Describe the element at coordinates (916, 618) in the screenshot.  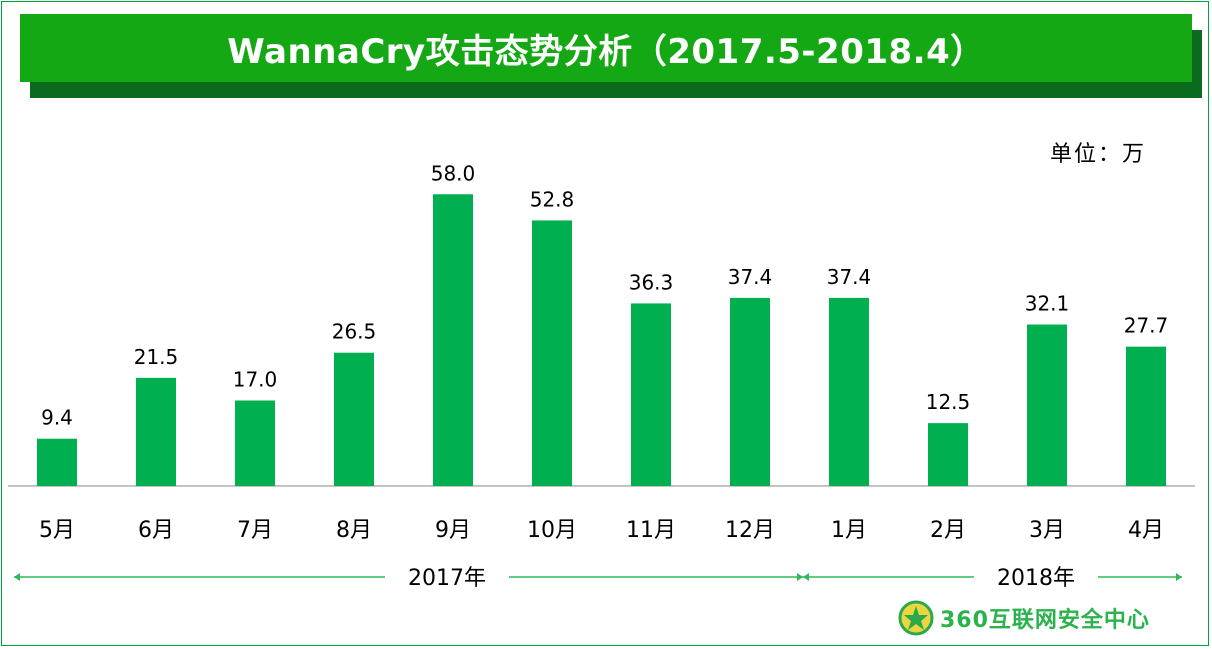
I see `brand-emblem-icon` at that location.